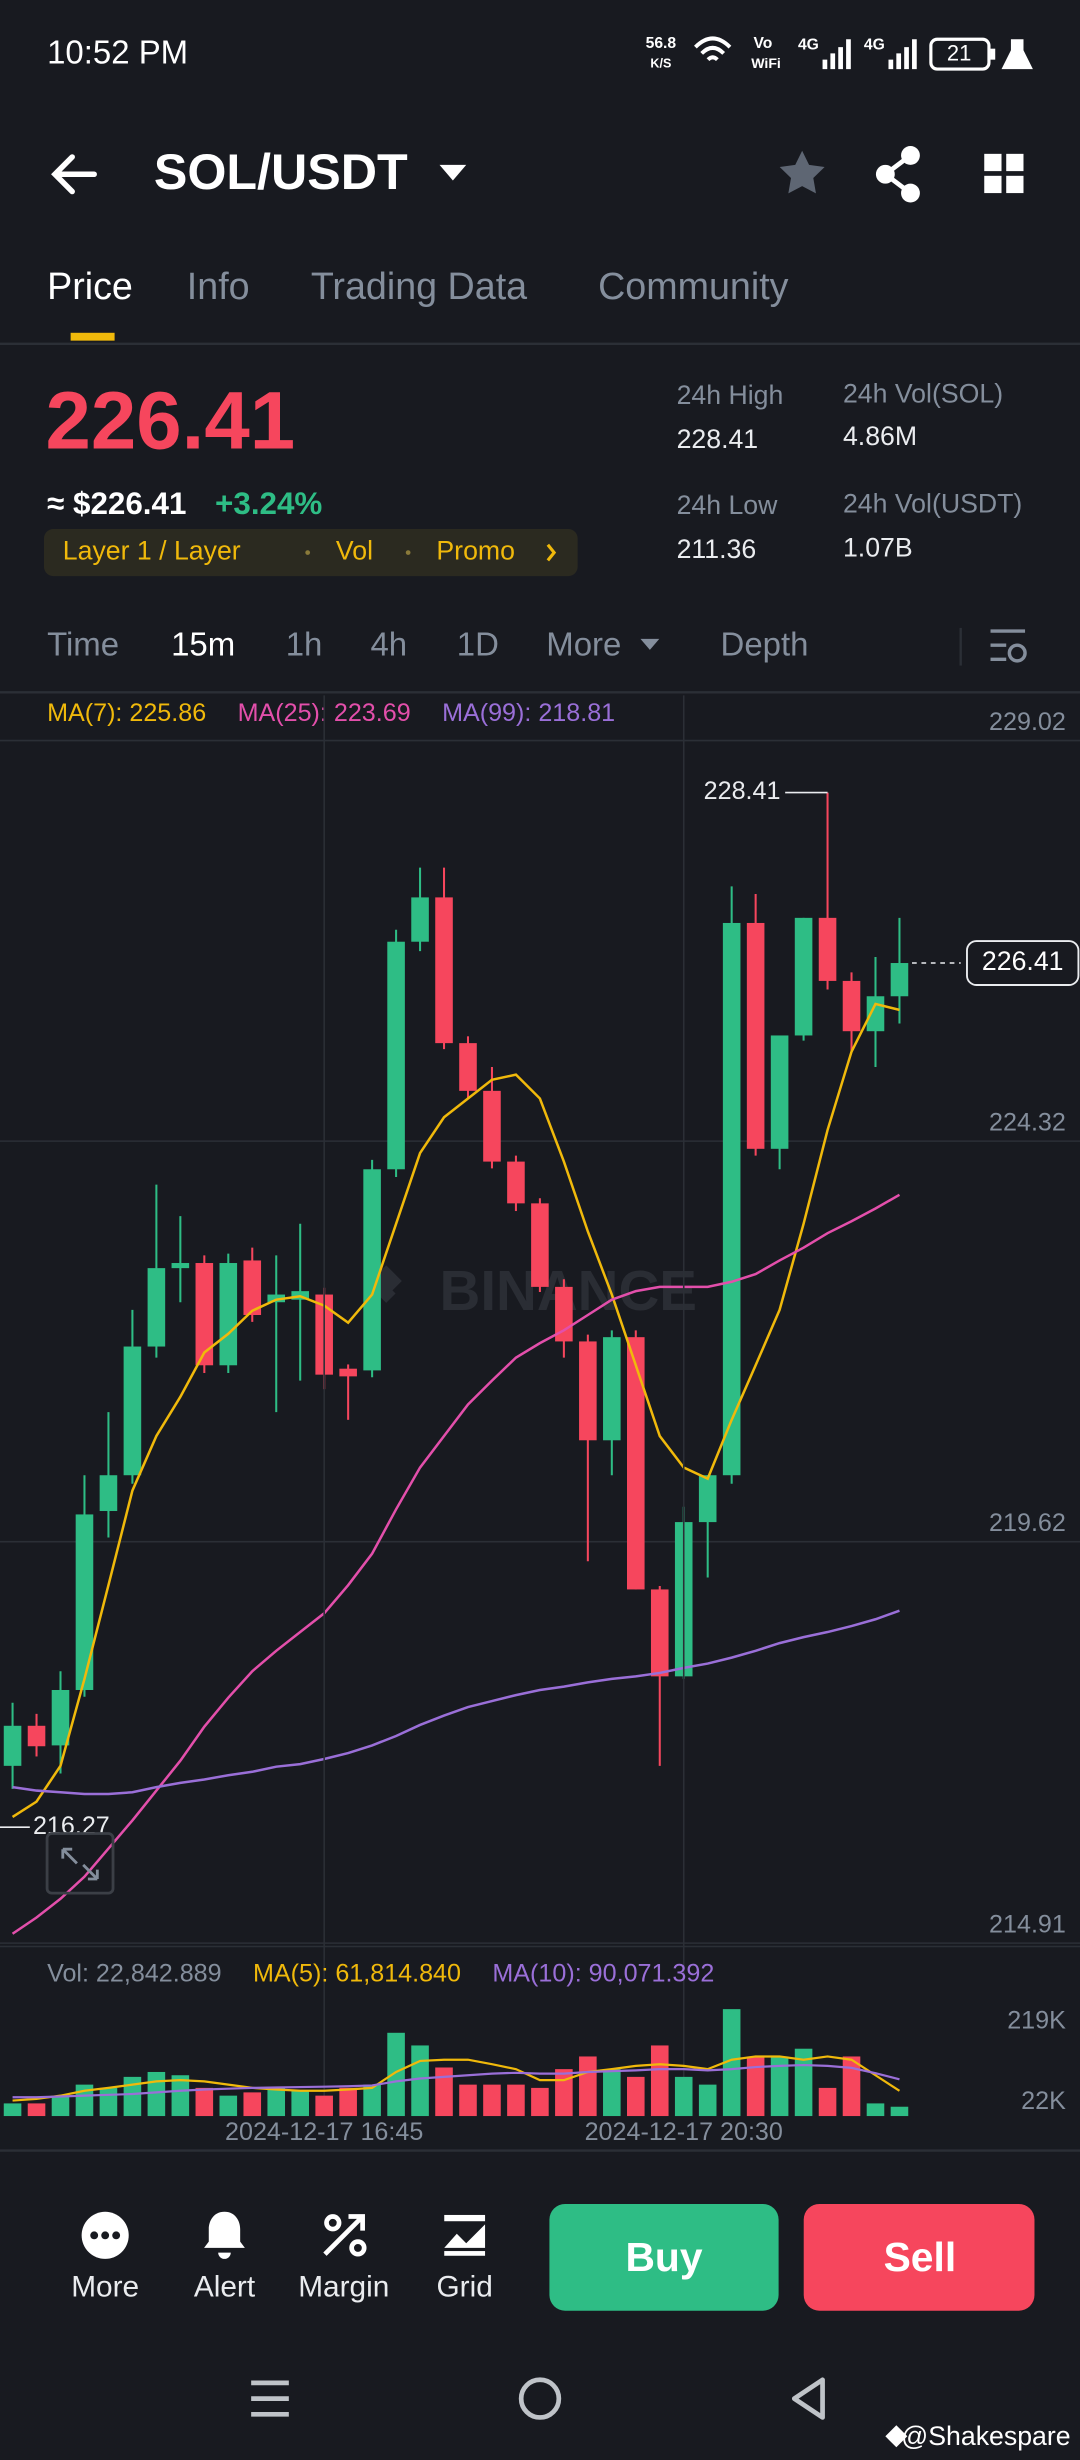 The image size is (1080, 2460). I want to click on interval: Time, so click(83, 643).